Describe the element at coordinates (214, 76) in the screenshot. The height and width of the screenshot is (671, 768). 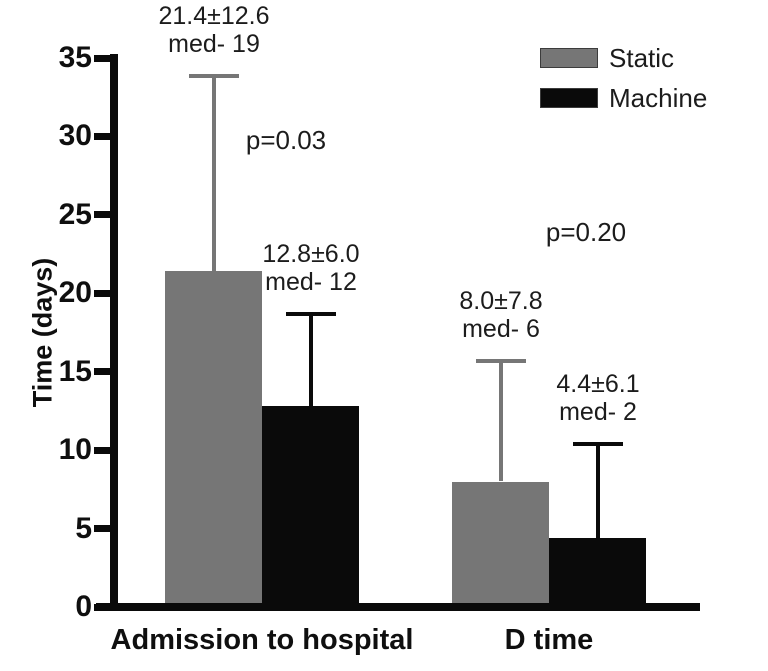
I see `error-bar-cap-static-admission-to-hospital` at that location.